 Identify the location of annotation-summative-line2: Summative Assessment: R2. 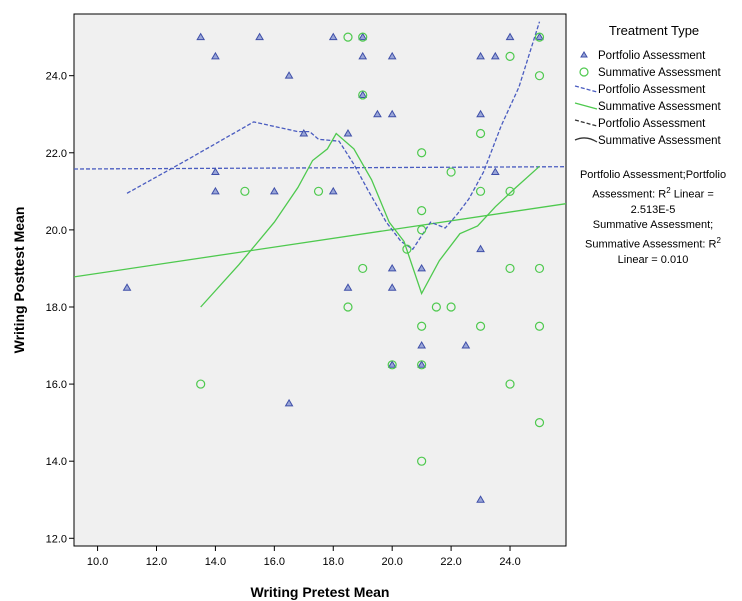
(653, 243).